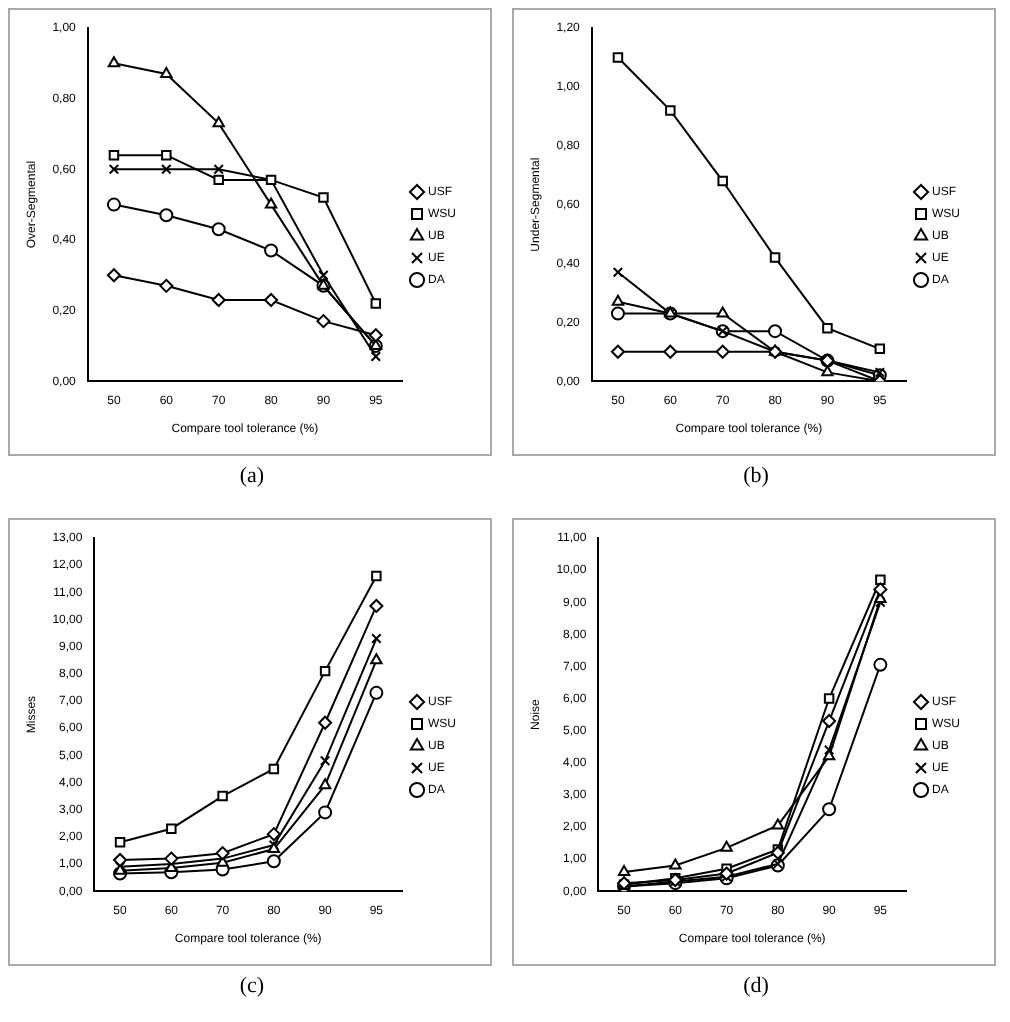  What do you see at coordinates (756, 986) in the screenshot?
I see `text: (d)` at bounding box center [756, 986].